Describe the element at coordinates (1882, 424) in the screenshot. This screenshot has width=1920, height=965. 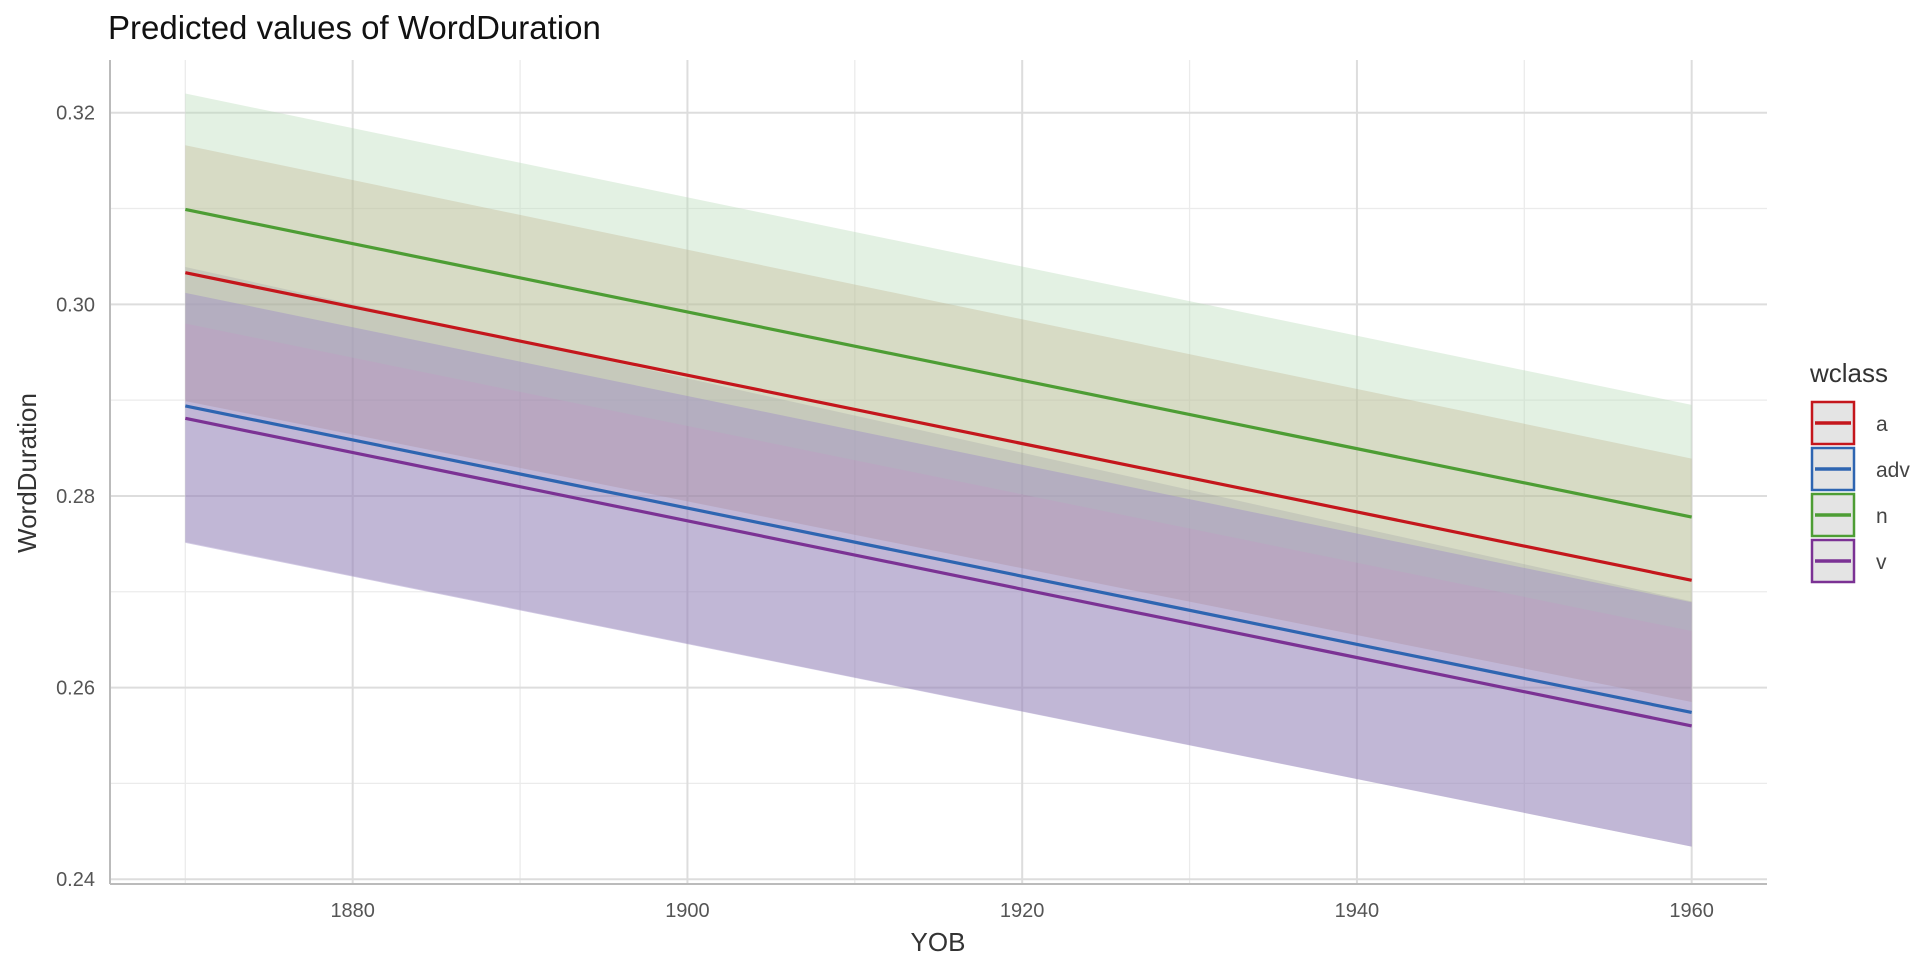
I see `legend-label: a` at that location.